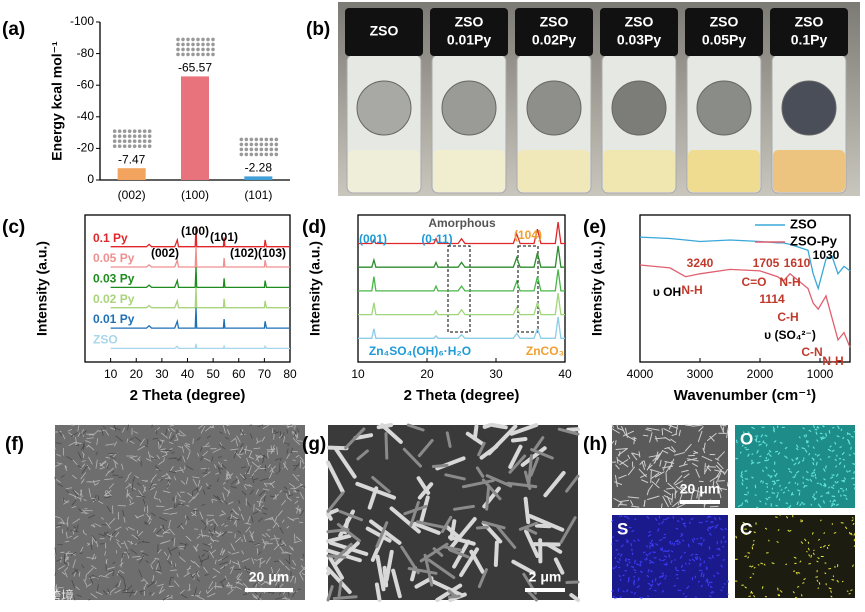 The height and width of the screenshot is (612, 865). Describe the element at coordinates (820, 374) in the screenshot. I see `x-tick-label: 1000` at that location.